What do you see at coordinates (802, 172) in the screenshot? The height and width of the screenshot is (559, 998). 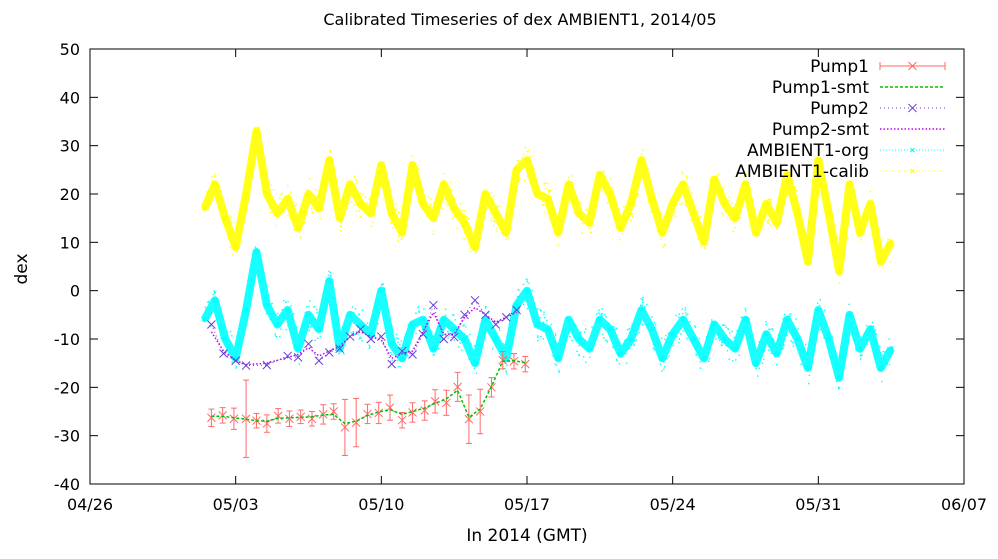 I see `legend-label: AMBIENT1-calib` at bounding box center [802, 172].